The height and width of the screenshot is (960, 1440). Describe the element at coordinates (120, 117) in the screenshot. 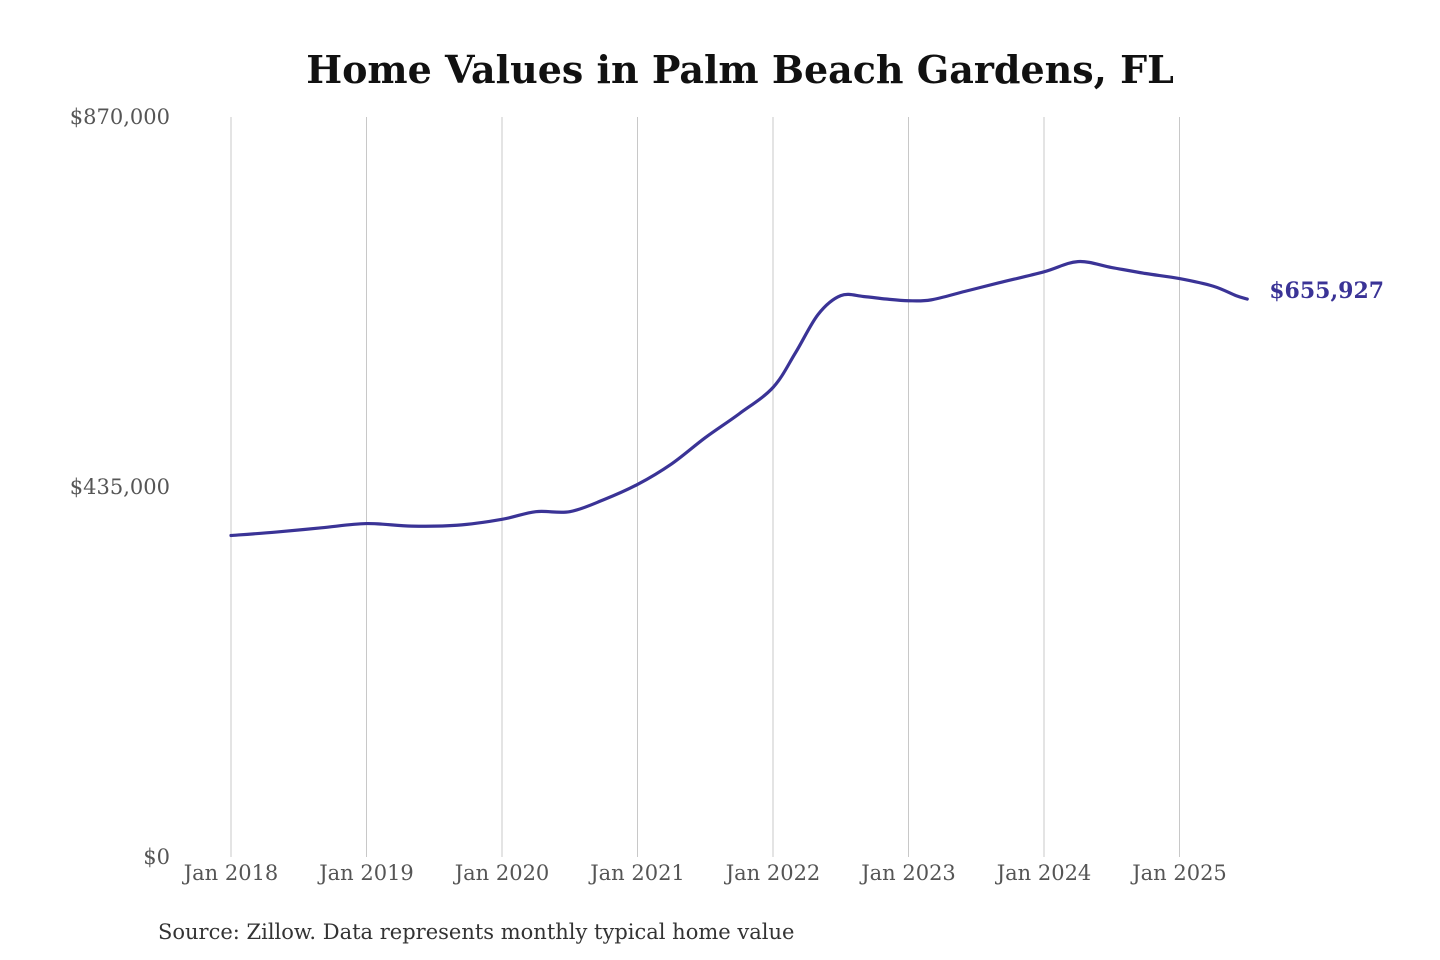

I see `y-tick-label-2: $870,000` at that location.